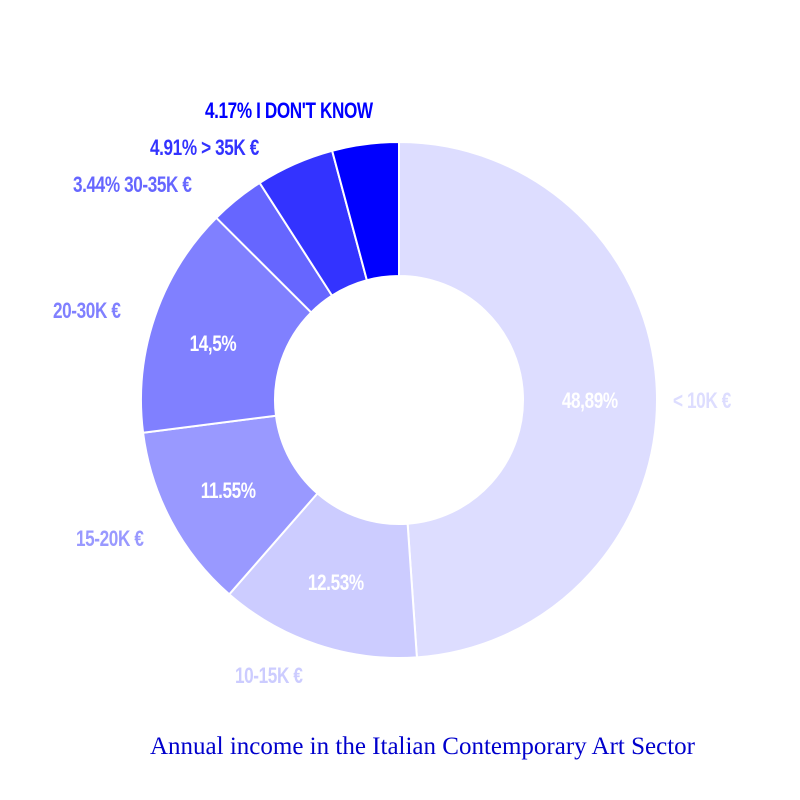 The height and width of the screenshot is (800, 800). I want to click on value-label-20-30k: 14,5%, so click(213, 343).